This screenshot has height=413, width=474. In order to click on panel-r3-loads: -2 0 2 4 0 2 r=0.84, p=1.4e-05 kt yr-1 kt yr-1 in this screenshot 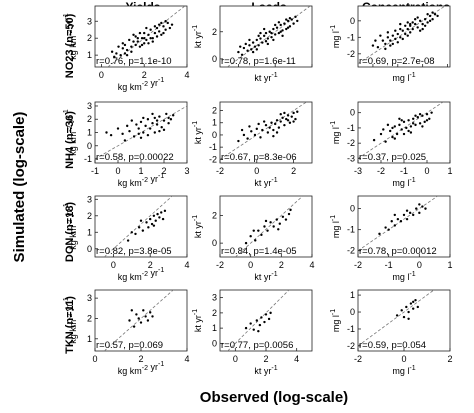, I will do `click(253, 238)`.